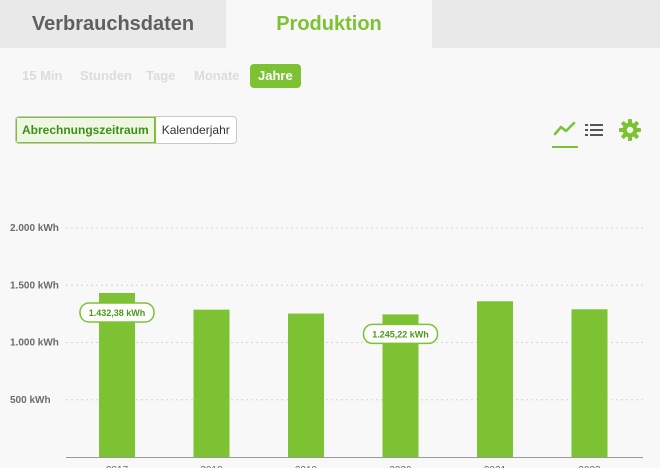 The width and height of the screenshot is (660, 468). I want to click on period-tage: Tage, so click(161, 75).